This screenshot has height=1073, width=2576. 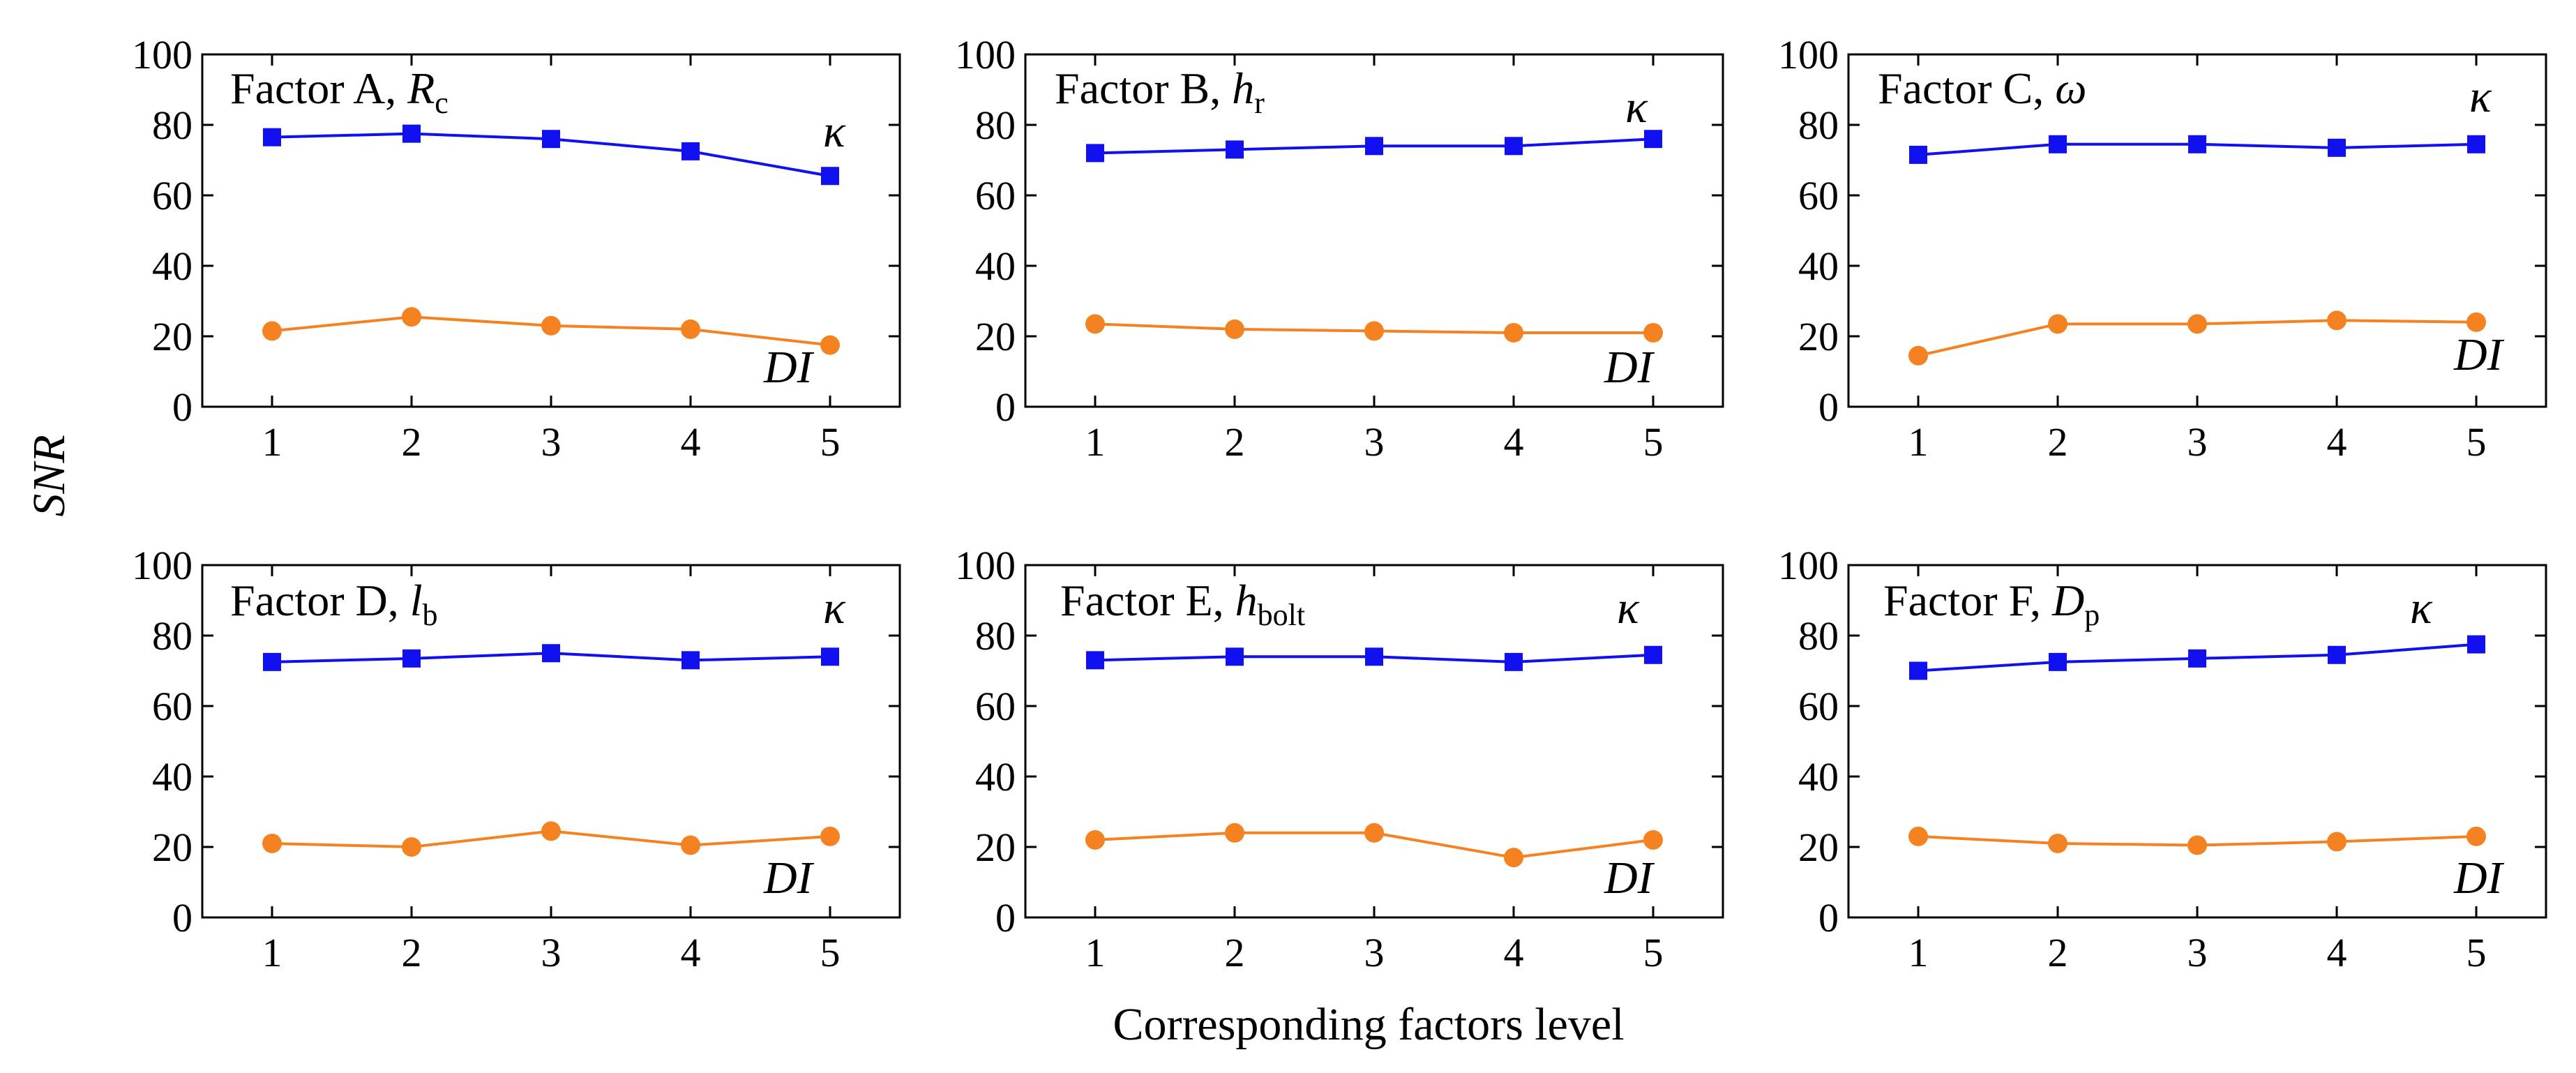 What do you see at coordinates (1339, 759) in the screenshot?
I see `panel-e: 0 20 40 60 80 100 1 2 3 4 5 Factor E, hbolt κ DI` at bounding box center [1339, 759].